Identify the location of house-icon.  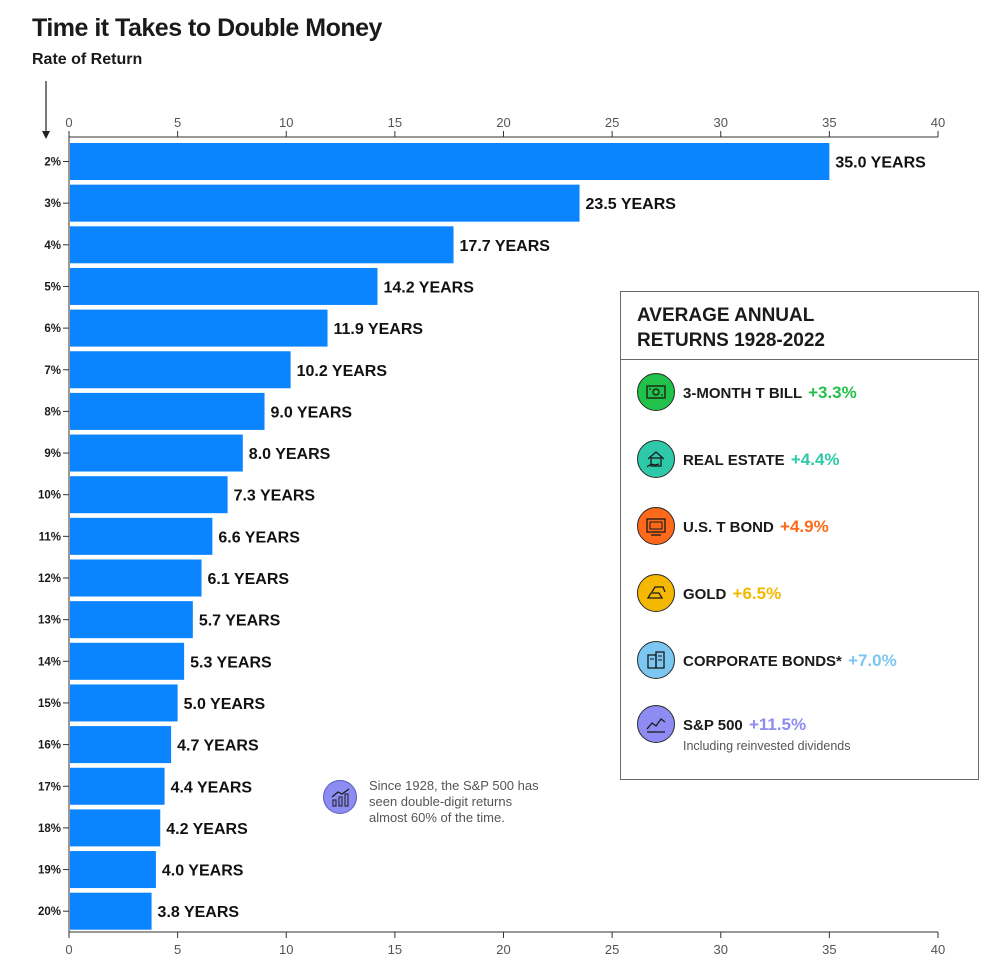
(656, 459).